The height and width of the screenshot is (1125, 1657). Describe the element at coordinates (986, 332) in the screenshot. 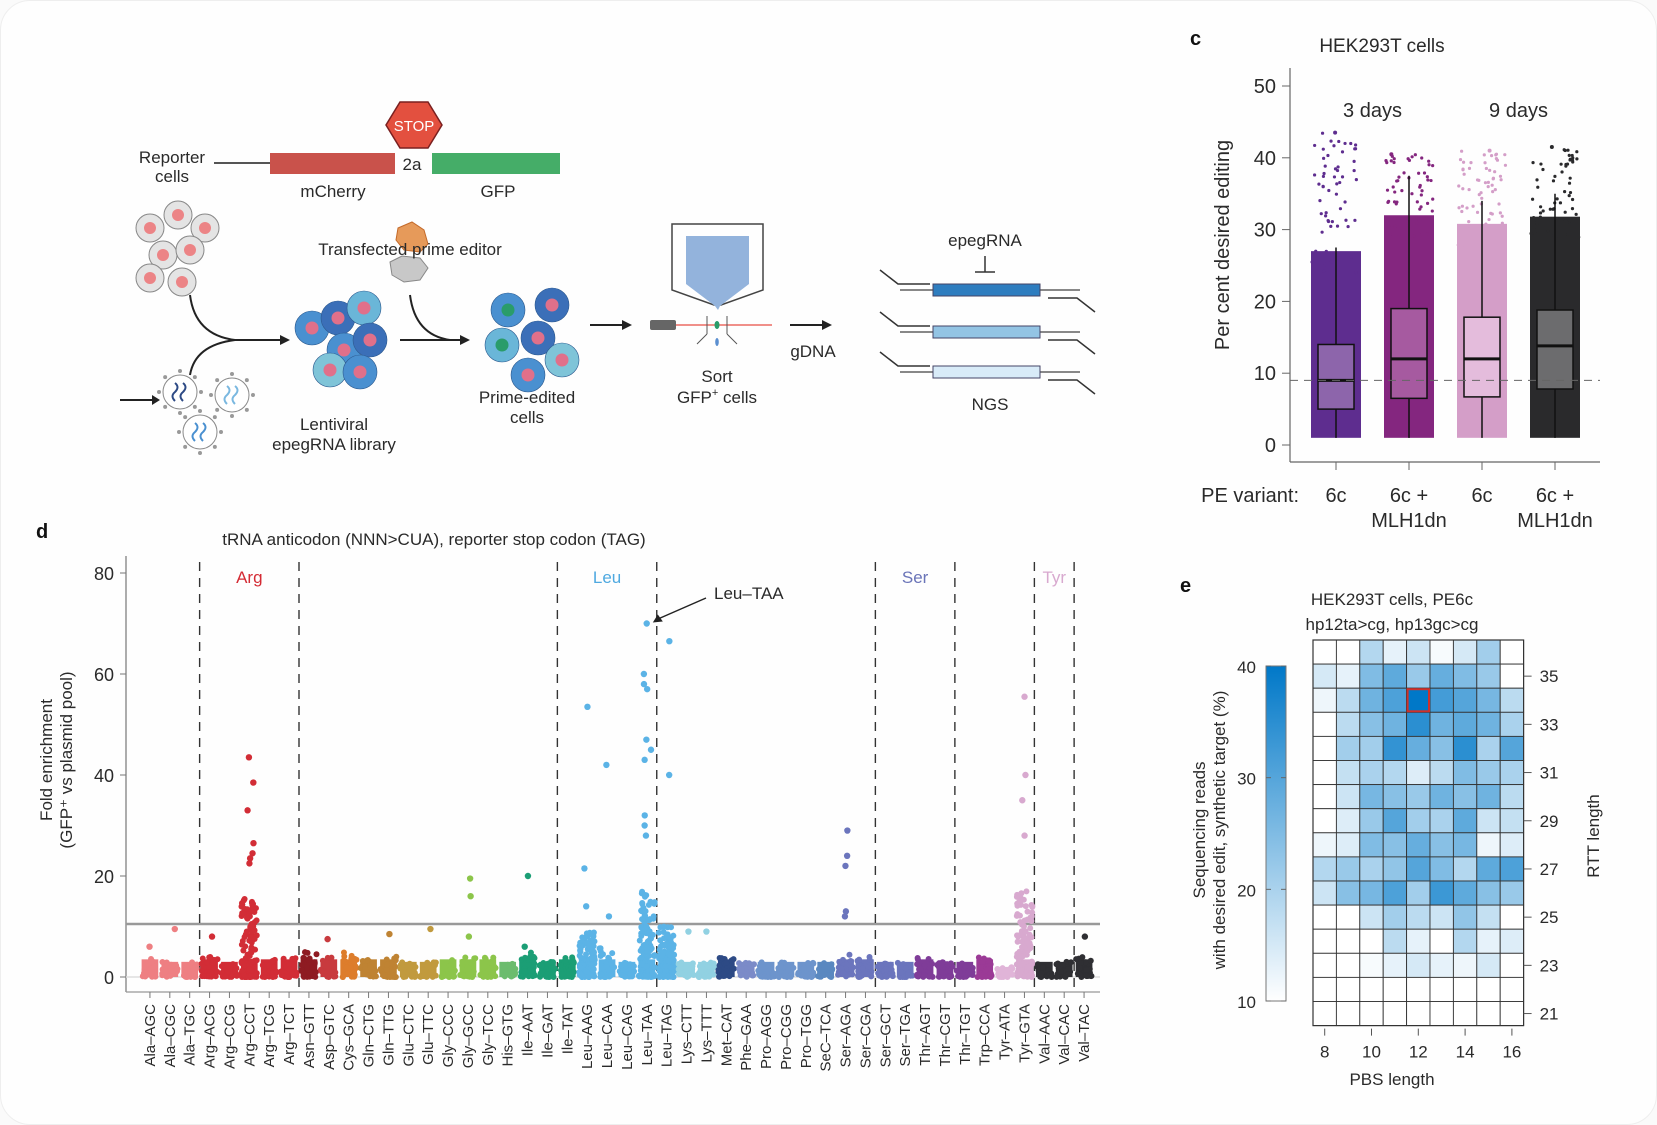

I see `amplicon-bar` at that location.